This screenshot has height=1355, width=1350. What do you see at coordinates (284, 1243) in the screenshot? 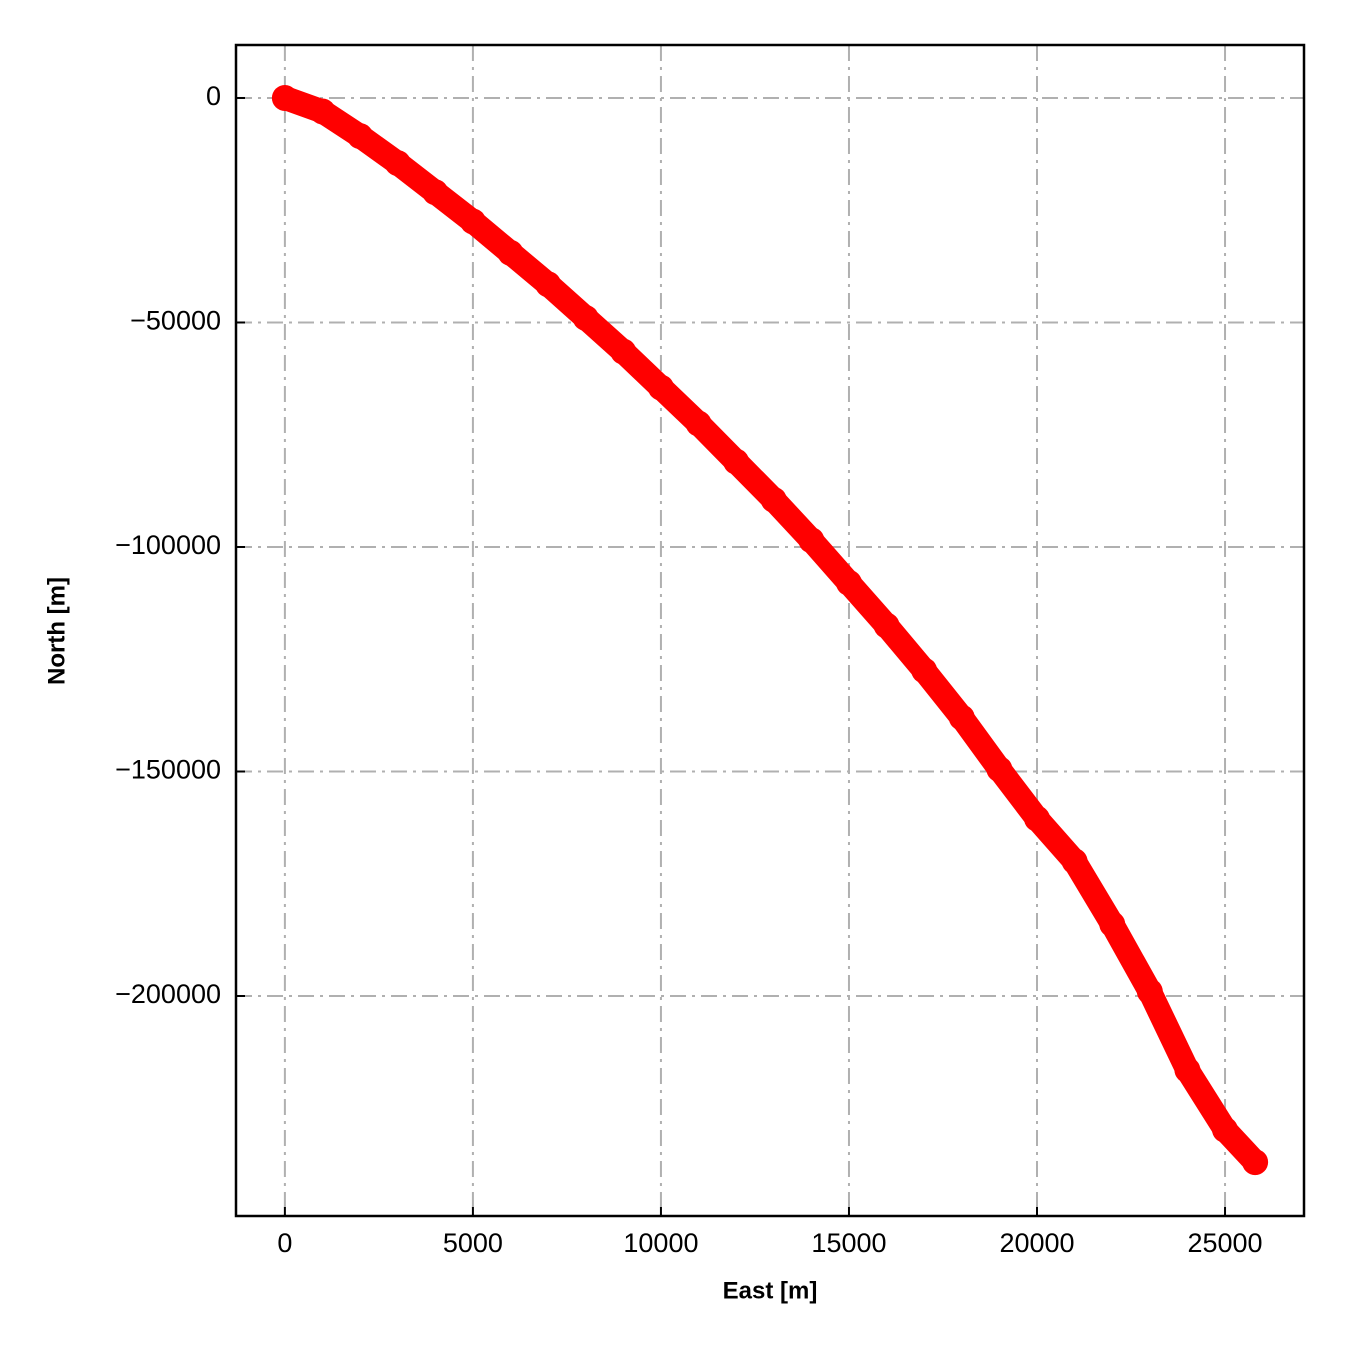
I see `x-tick-label: 0` at bounding box center [284, 1243].